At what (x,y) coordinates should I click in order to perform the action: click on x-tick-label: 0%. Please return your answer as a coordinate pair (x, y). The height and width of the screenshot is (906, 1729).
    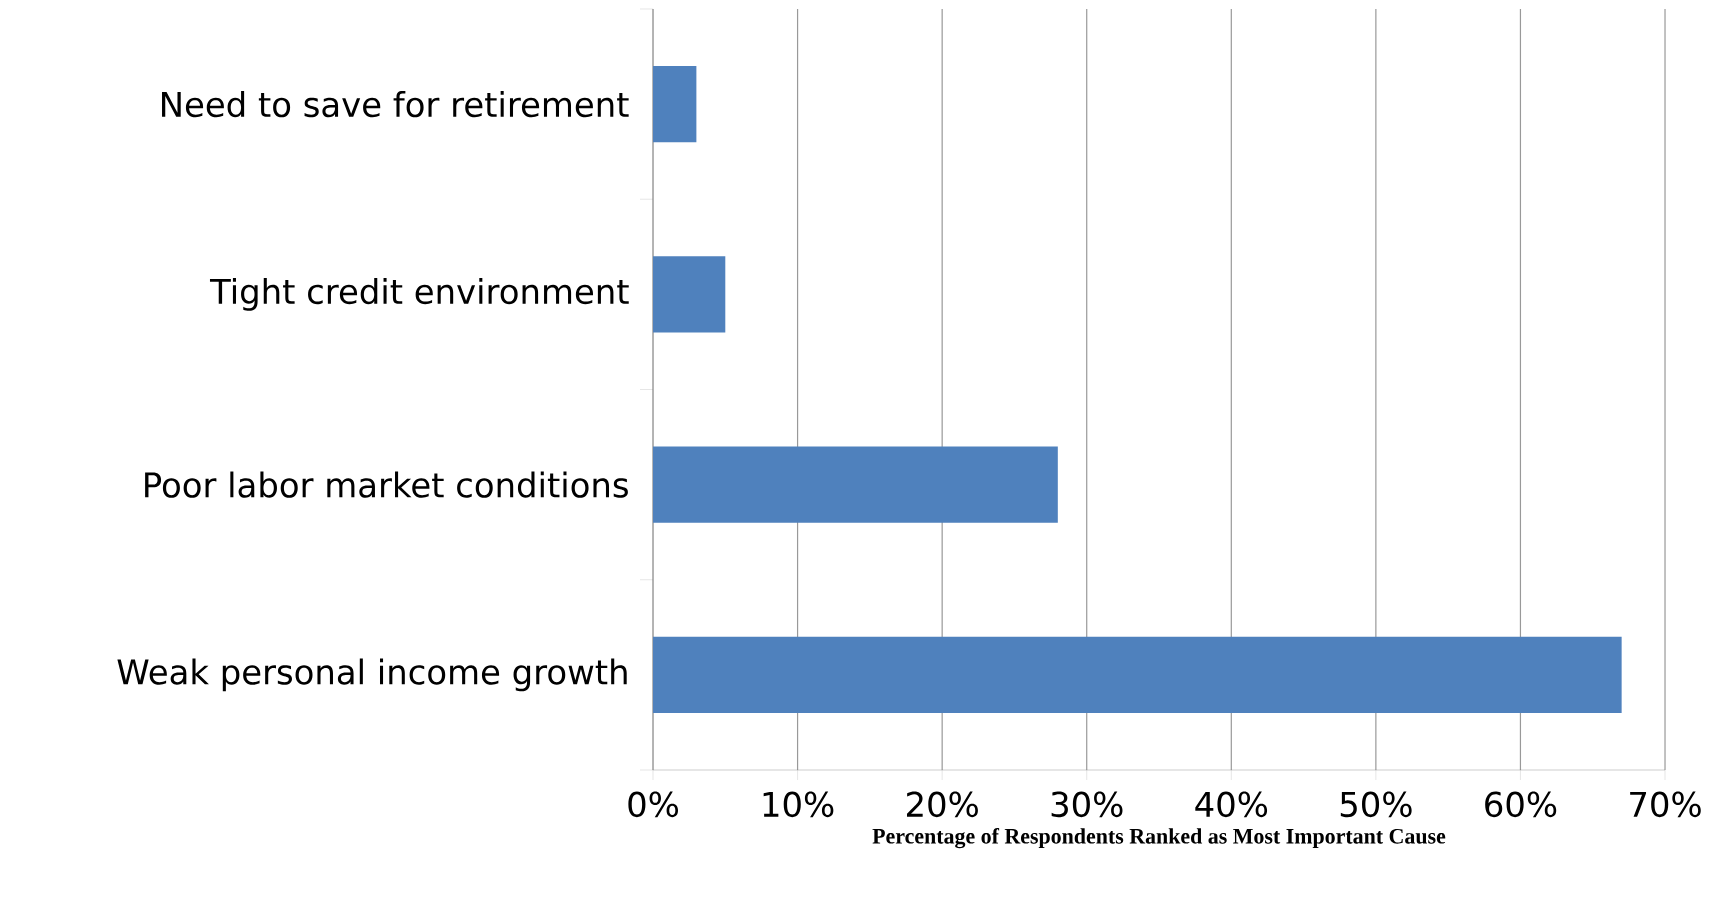
    Looking at the image, I should click on (653, 804).